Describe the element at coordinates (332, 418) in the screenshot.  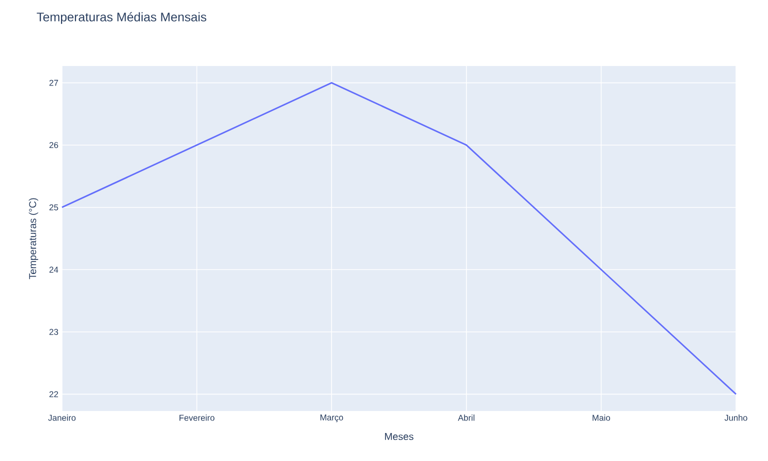
I see `x-tick-label: Março` at that location.